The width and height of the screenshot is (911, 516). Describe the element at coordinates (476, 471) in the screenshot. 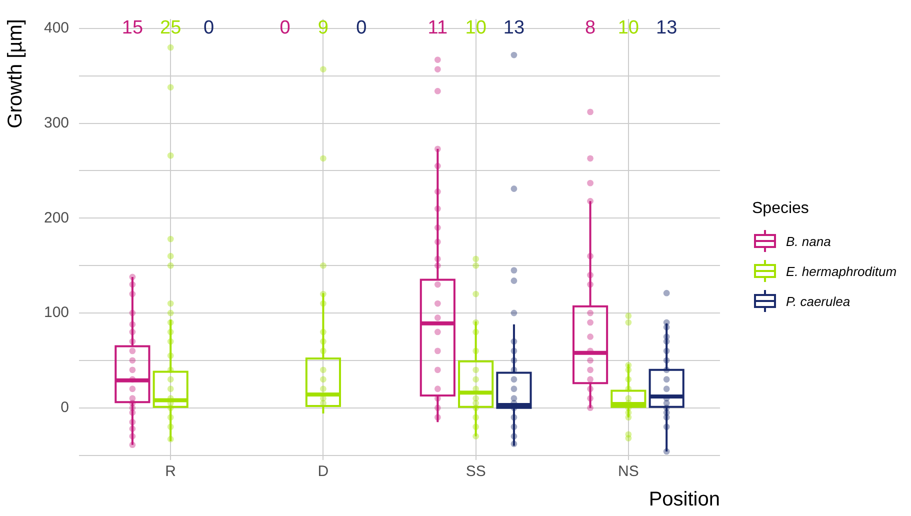

I see `x-tick-label: SS` at that location.